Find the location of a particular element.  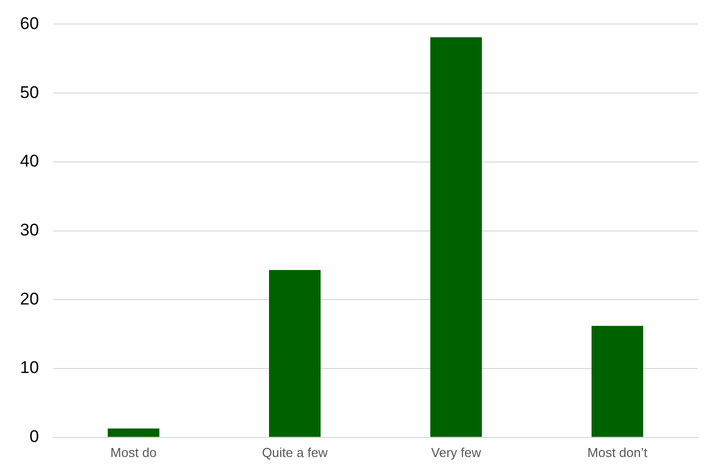

y-tick-label: 20 is located at coordinates (29, 298).